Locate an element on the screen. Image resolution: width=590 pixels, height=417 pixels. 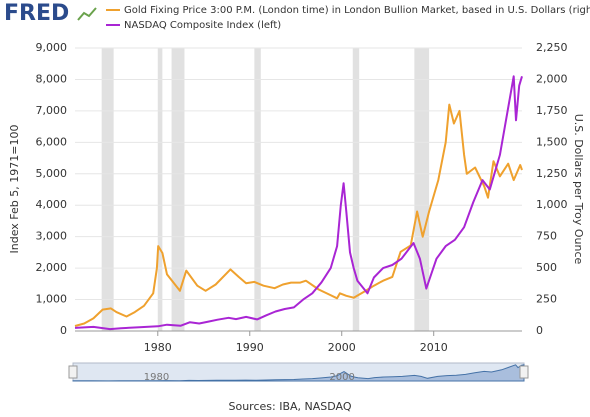
y-tick-label: 9,000 is located at coordinates (52, 47).